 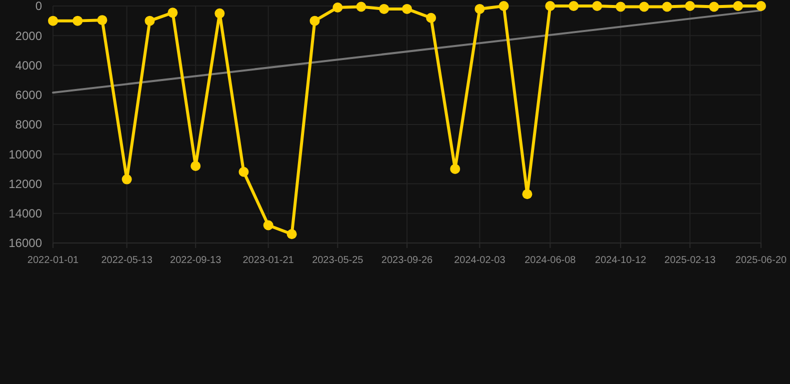 I want to click on y-tick-label: 2000, so click(x=28, y=35).